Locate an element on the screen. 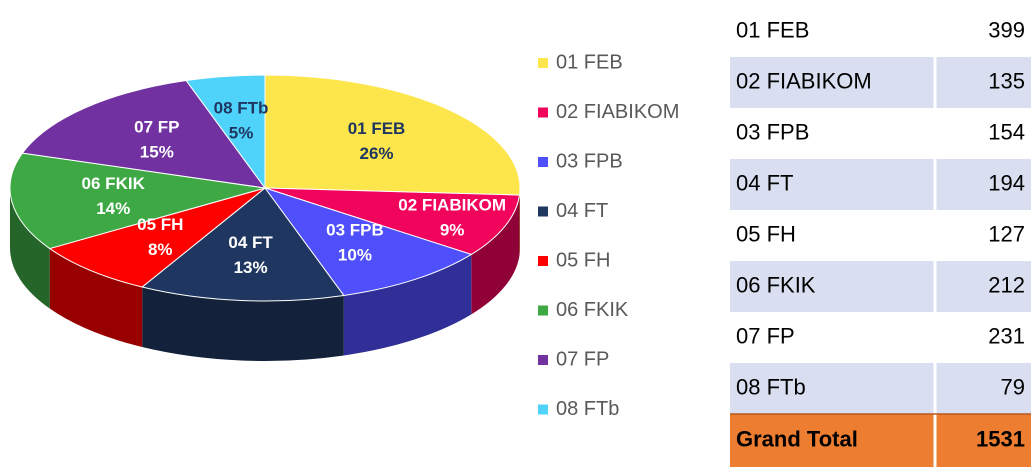 Image resolution: width=1031 pixels, height=467 pixels. slice-label: 03 FPB is located at coordinates (355, 229).